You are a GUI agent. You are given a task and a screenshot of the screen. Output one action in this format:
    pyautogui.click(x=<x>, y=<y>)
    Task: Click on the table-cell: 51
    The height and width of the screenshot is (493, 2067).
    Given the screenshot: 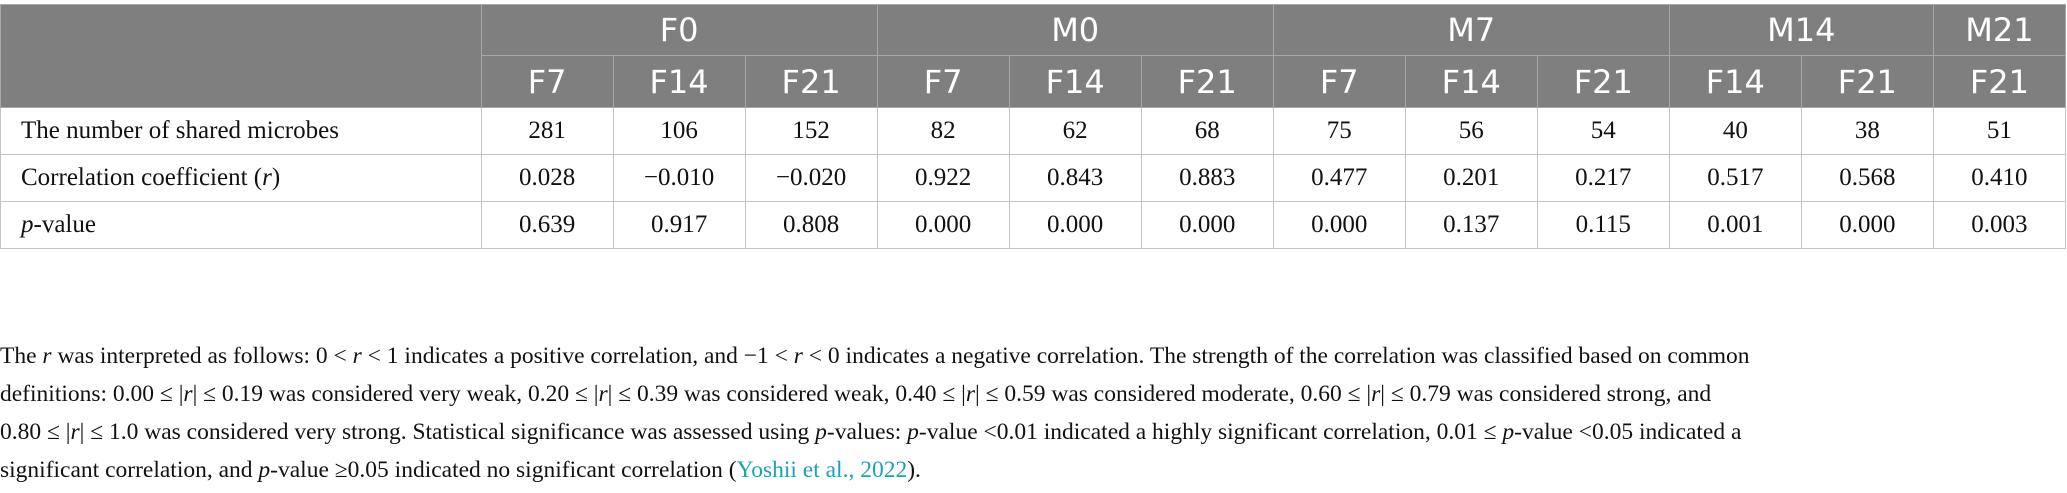 What is the action you would take?
    pyautogui.click(x=1999, y=131)
    